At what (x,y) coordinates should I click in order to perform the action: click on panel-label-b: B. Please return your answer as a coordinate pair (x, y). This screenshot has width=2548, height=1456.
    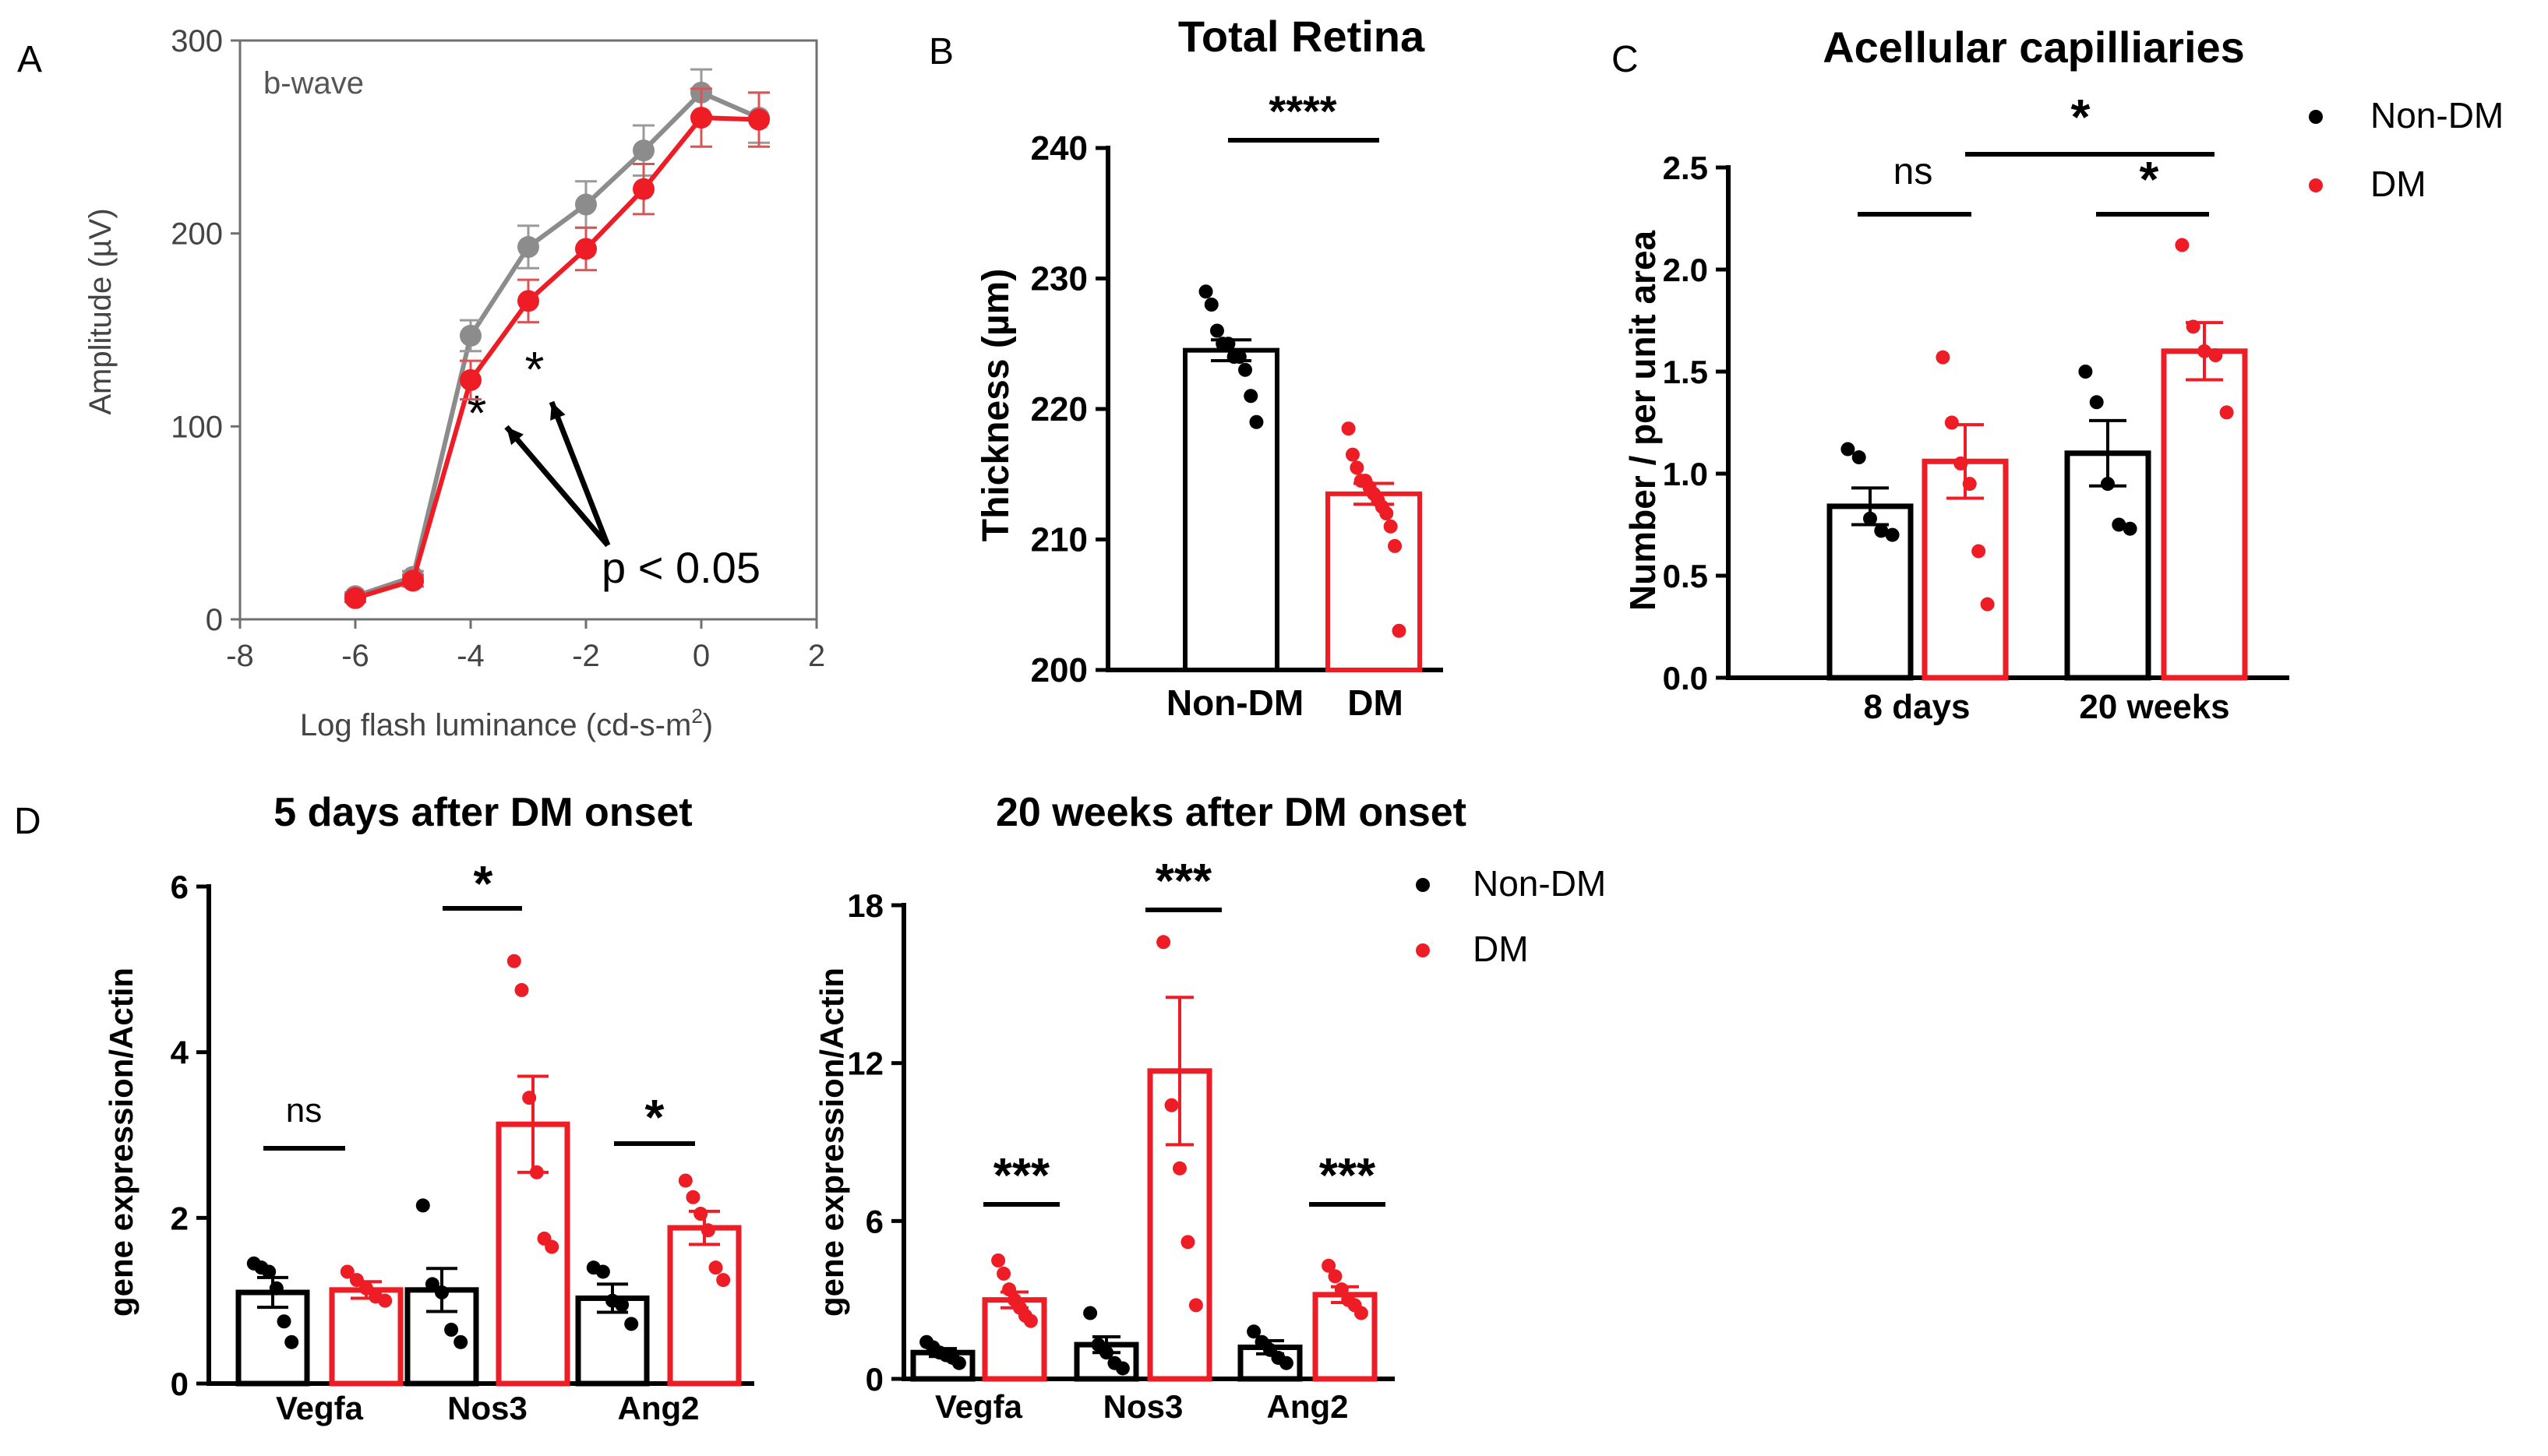
    Looking at the image, I should click on (941, 52).